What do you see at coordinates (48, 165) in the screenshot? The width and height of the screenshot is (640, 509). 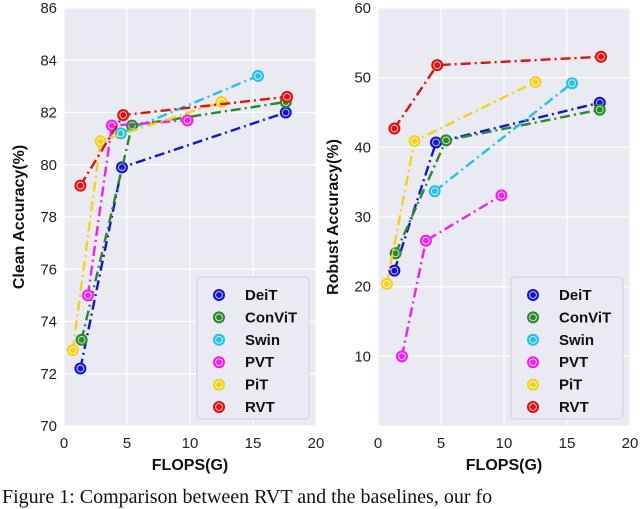 I see `y-tick-label: 80` at bounding box center [48, 165].